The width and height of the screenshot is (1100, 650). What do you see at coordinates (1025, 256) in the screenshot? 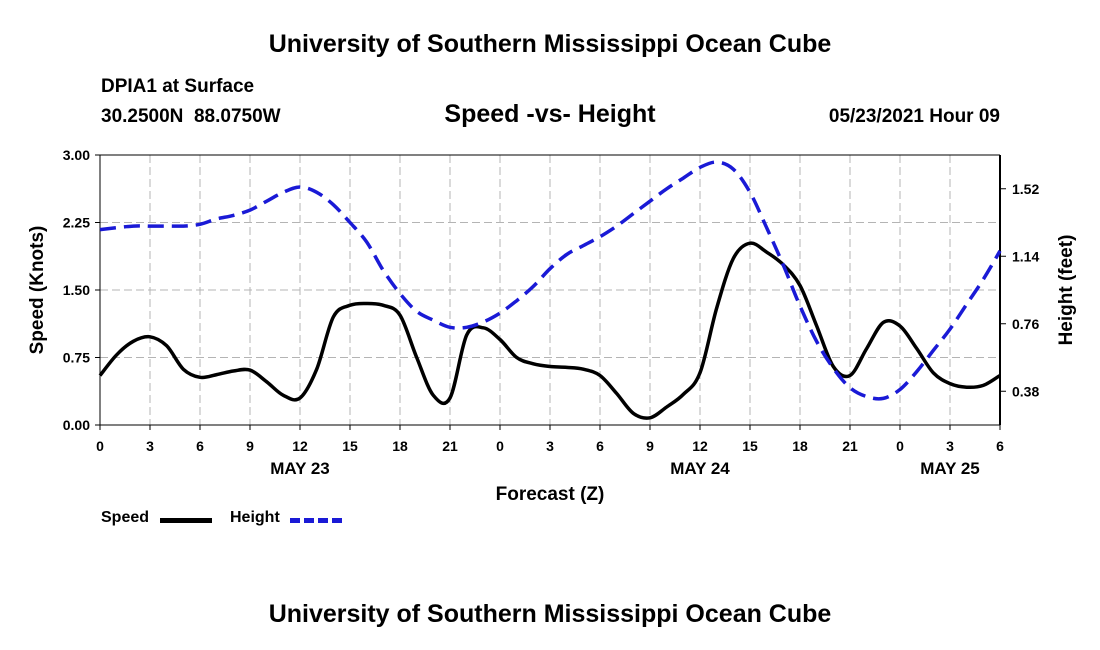
I see `y2-tick-label: 1.14` at bounding box center [1025, 256].